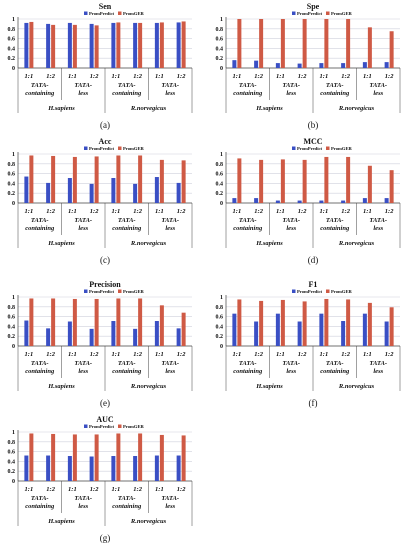  What do you see at coordinates (105, 125) in the screenshot?
I see `panel-label: (a)` at bounding box center [105, 125].